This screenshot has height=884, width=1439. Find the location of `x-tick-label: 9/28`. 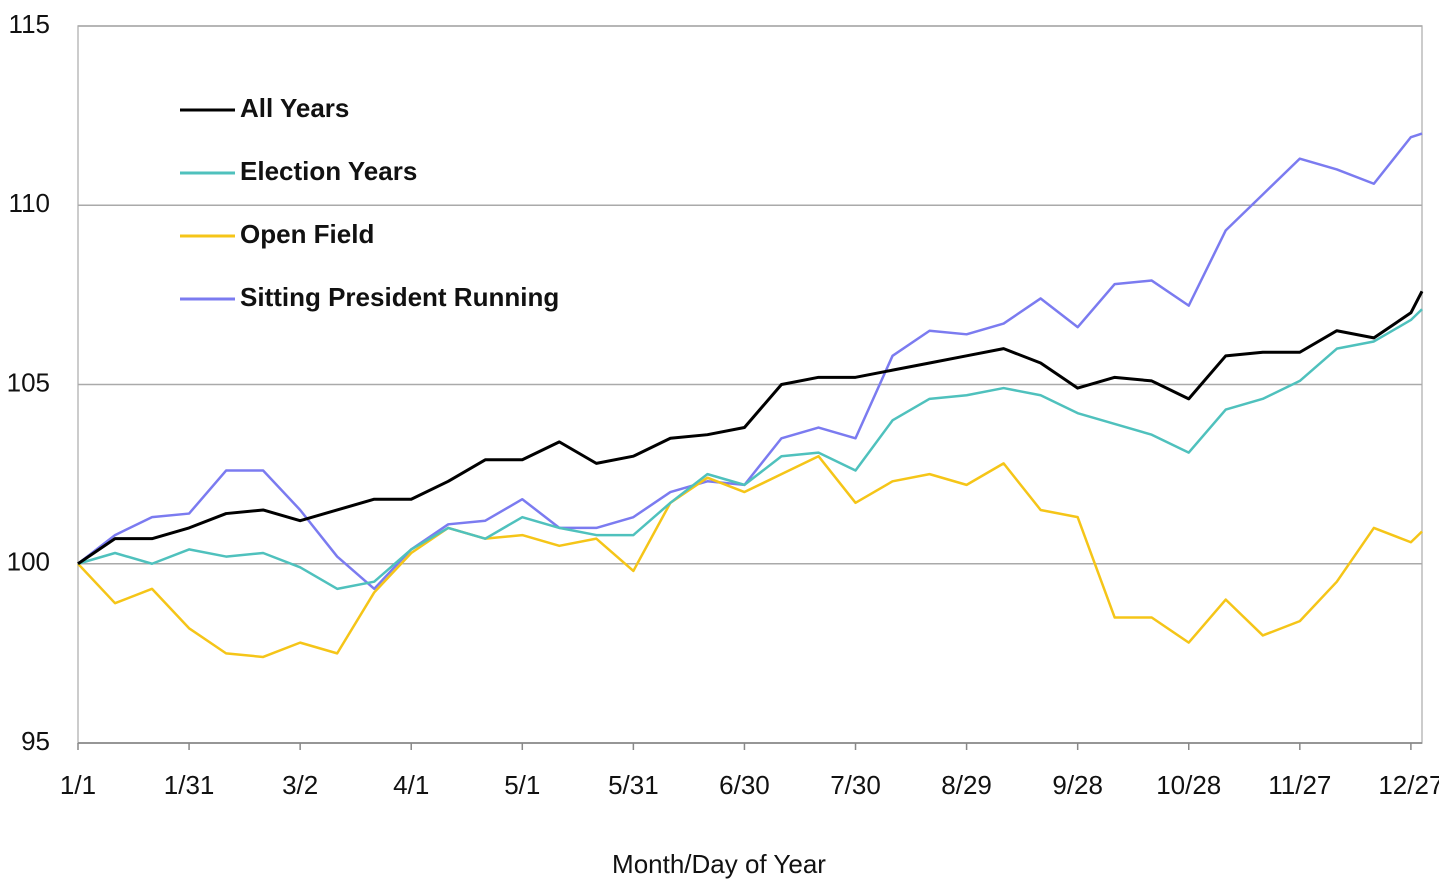

x-tick-label: 9/28 is located at coordinates (1077, 785).